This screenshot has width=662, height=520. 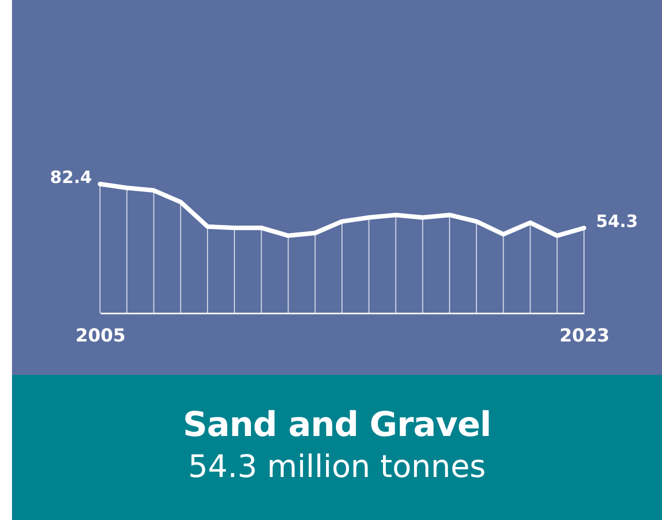 What do you see at coordinates (337, 424) in the screenshot?
I see `text: Sand and Gravel` at bounding box center [337, 424].